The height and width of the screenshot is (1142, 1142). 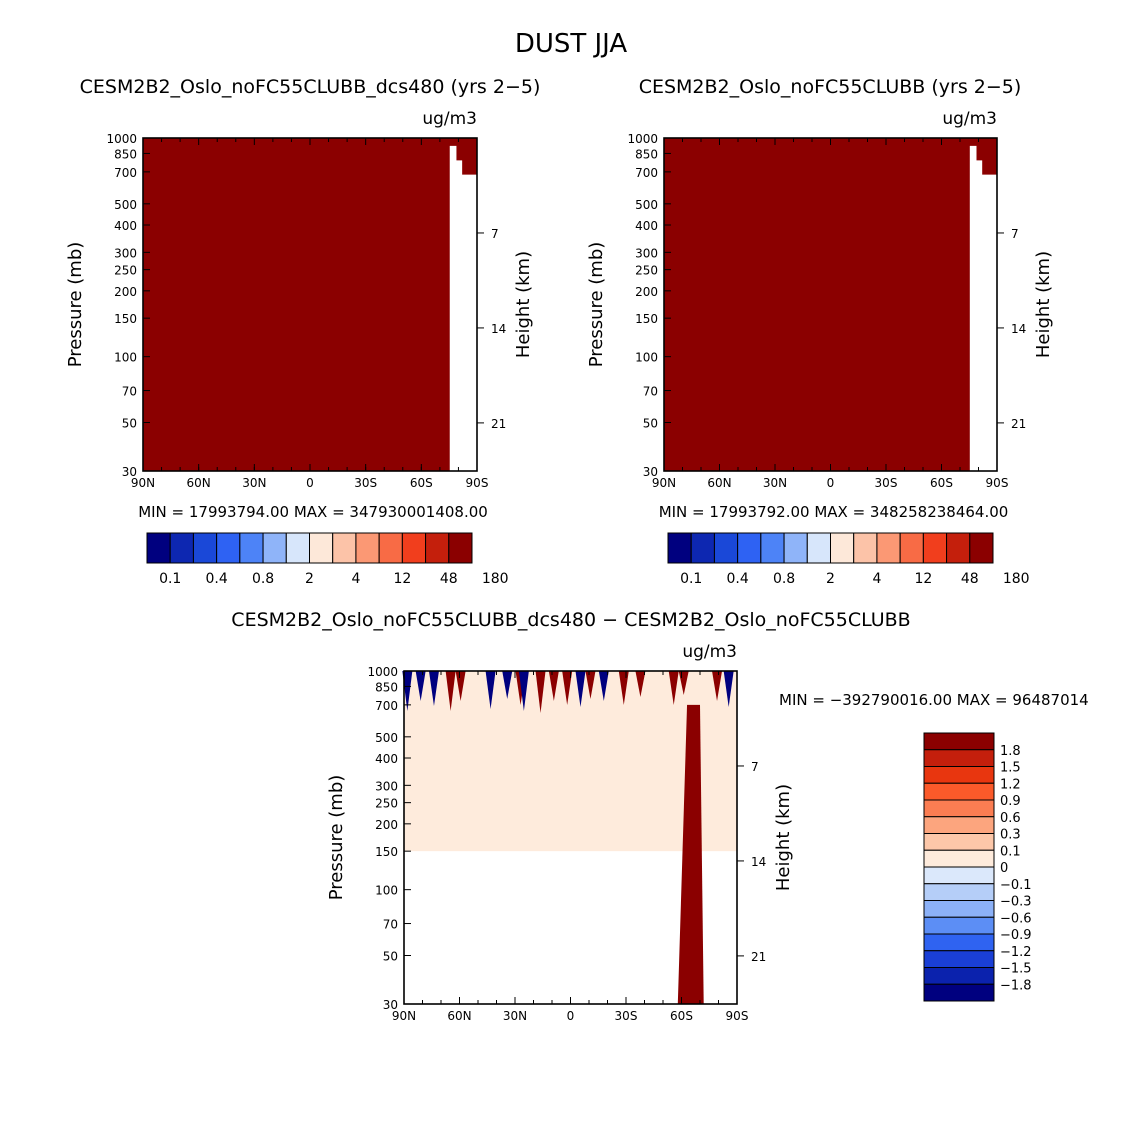 I want to click on y-tick-label: 500, so click(x=125, y=205).